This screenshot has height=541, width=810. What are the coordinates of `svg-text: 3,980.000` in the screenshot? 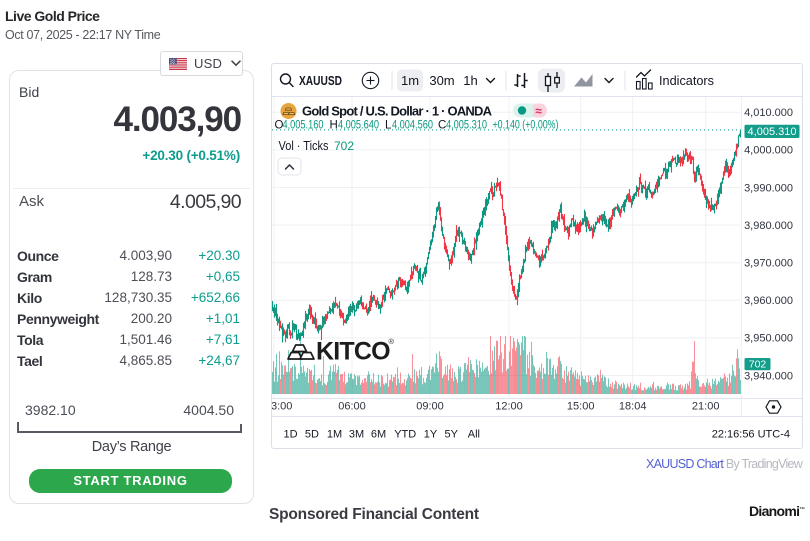 It's located at (768, 226).